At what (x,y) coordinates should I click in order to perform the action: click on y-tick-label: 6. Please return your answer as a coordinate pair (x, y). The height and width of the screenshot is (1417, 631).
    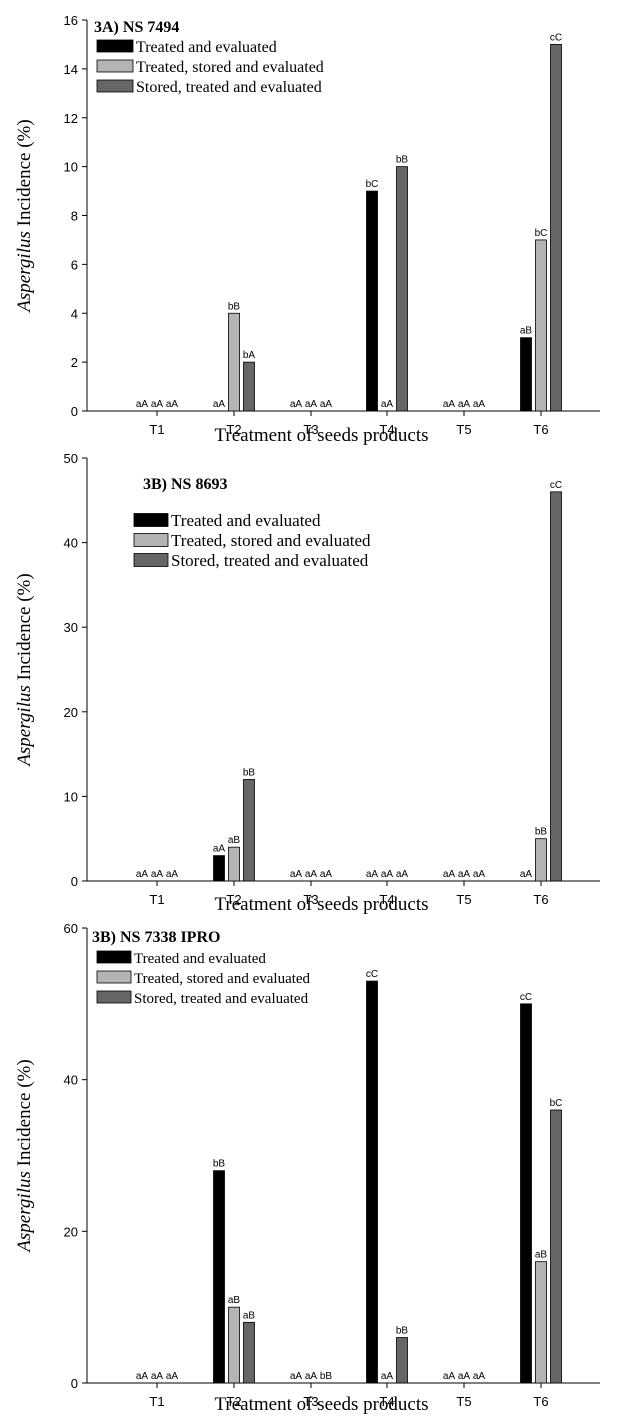
    Looking at the image, I should click on (74, 264).